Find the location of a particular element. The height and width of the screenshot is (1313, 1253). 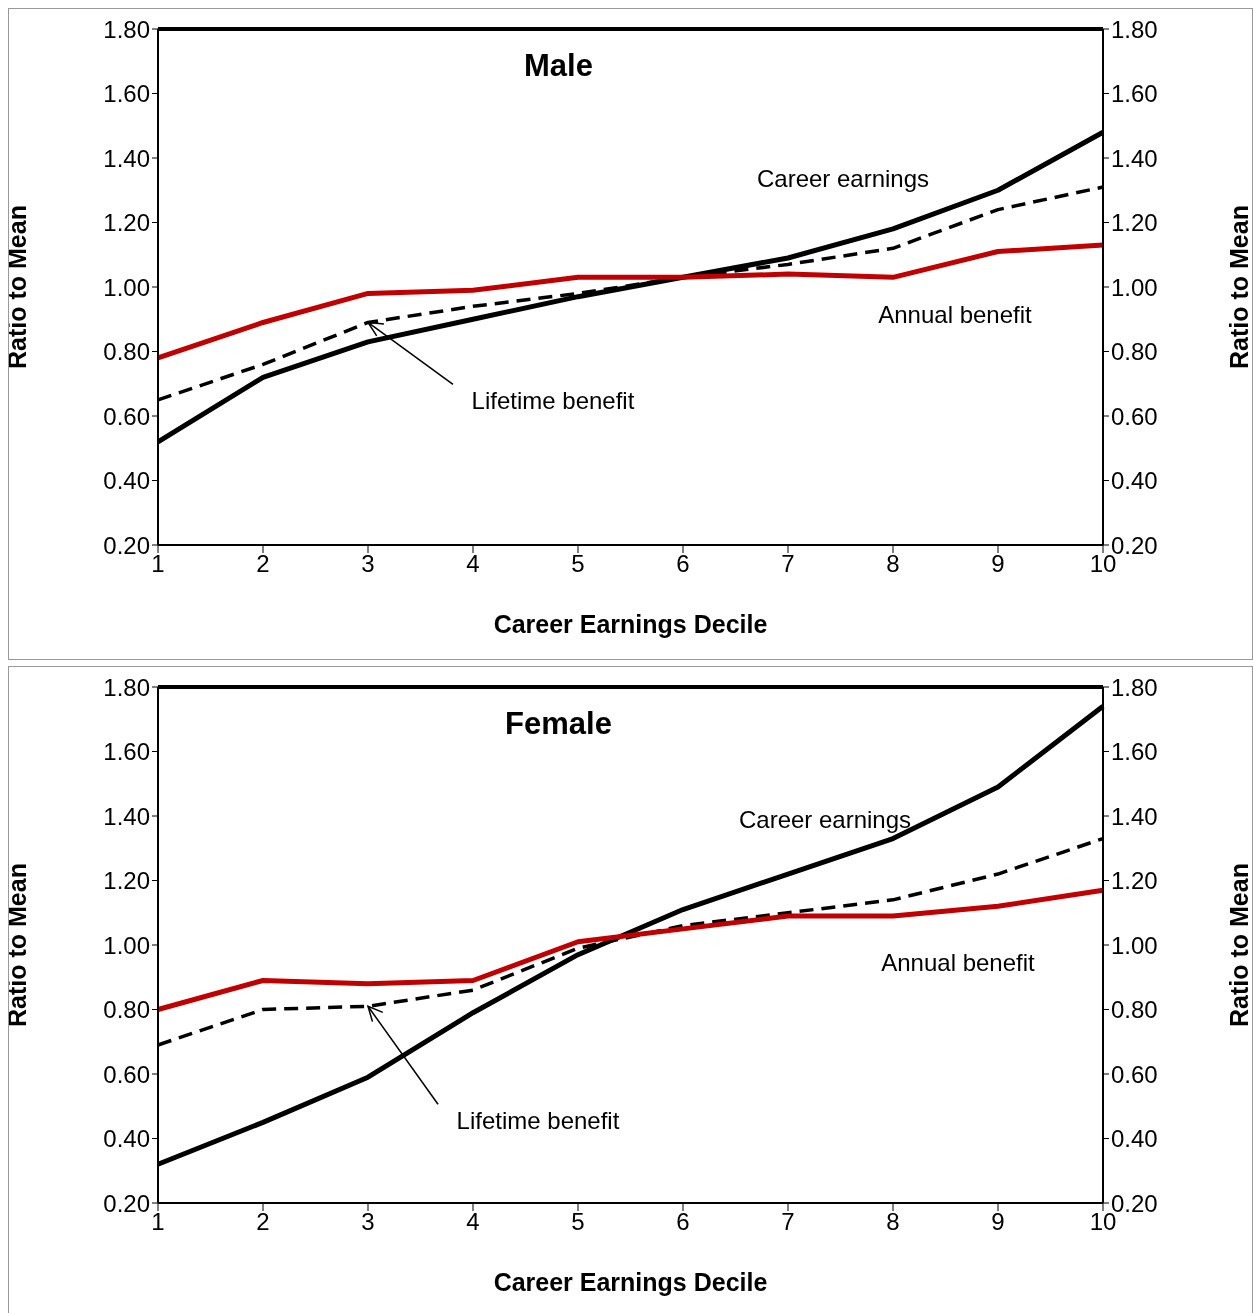

text: Female is located at coordinates (558, 723).